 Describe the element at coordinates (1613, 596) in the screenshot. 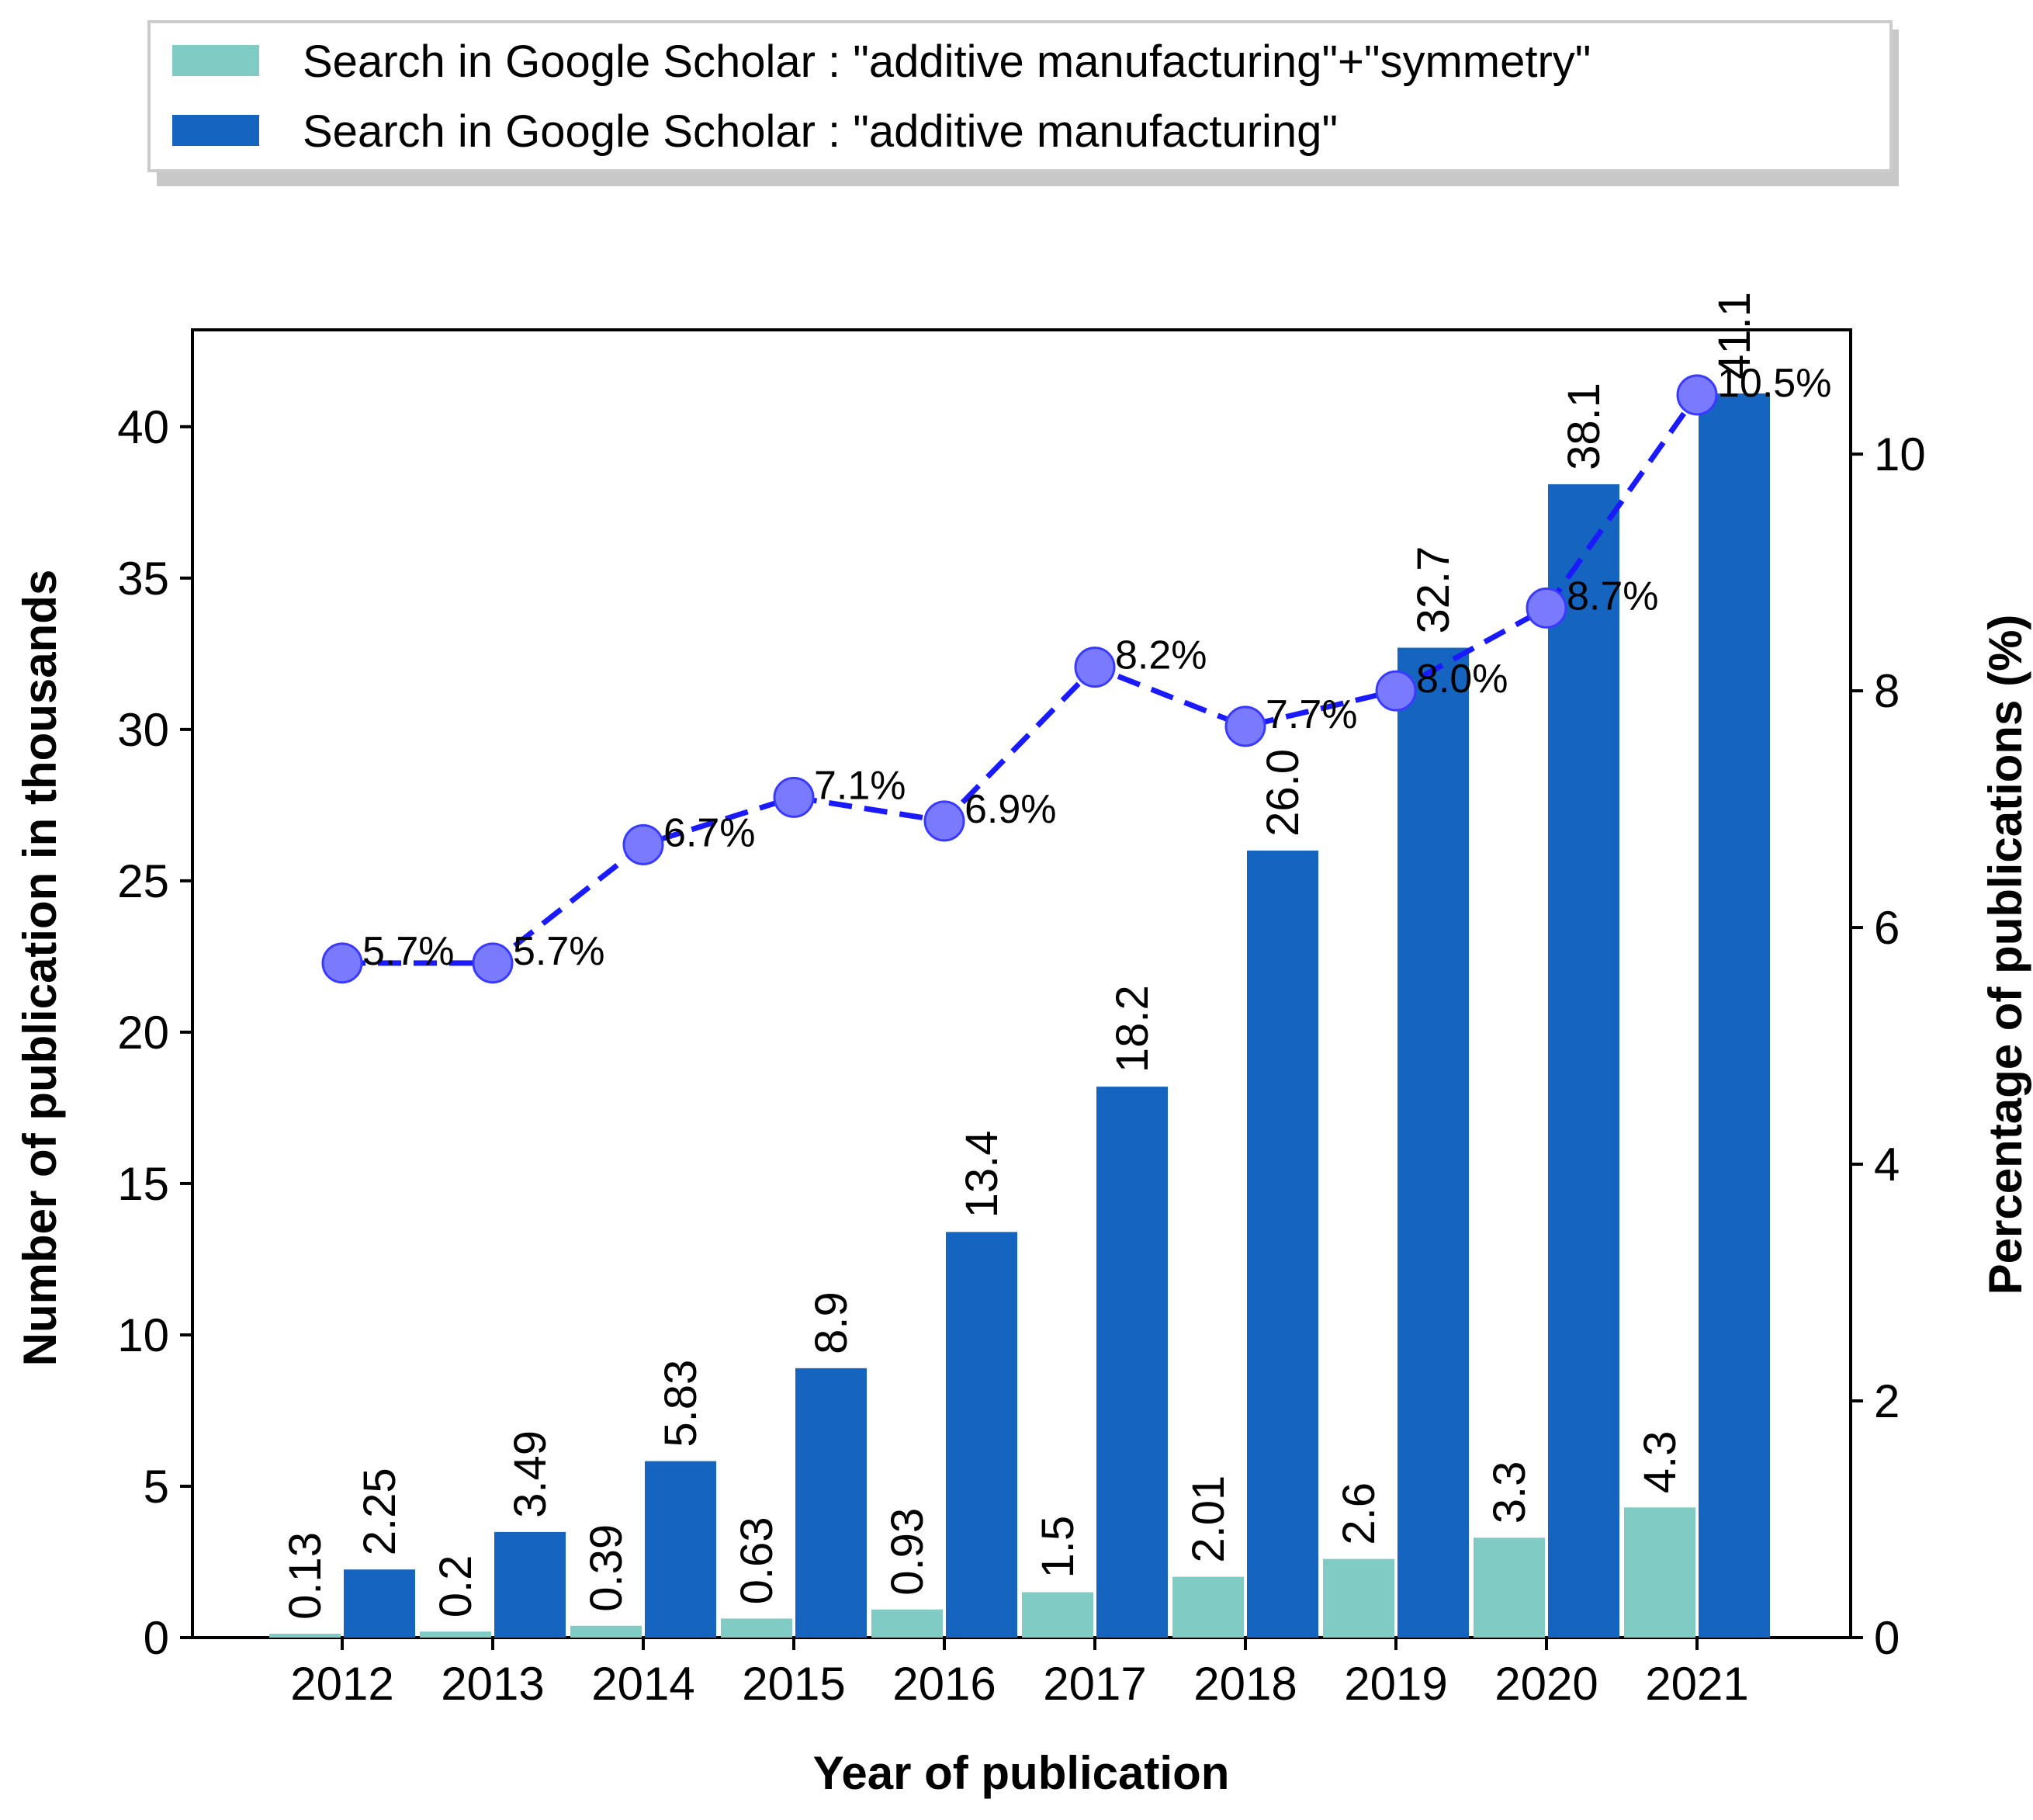

I see `percentage-label-2020: 8.7%` at that location.